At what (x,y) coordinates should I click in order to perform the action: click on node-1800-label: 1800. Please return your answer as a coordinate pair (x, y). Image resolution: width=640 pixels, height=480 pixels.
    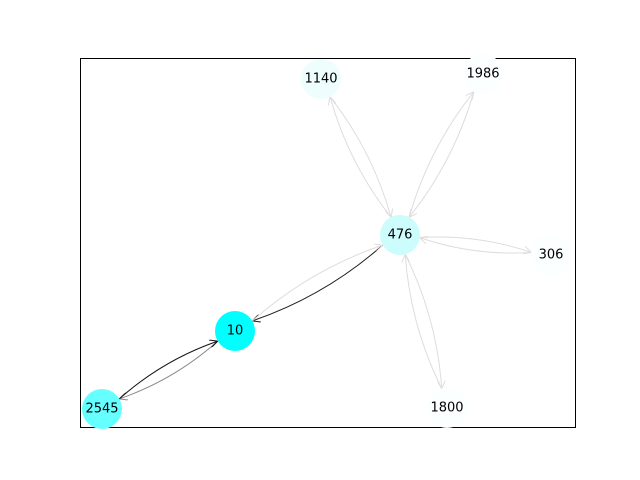
    Looking at the image, I should click on (446, 408).